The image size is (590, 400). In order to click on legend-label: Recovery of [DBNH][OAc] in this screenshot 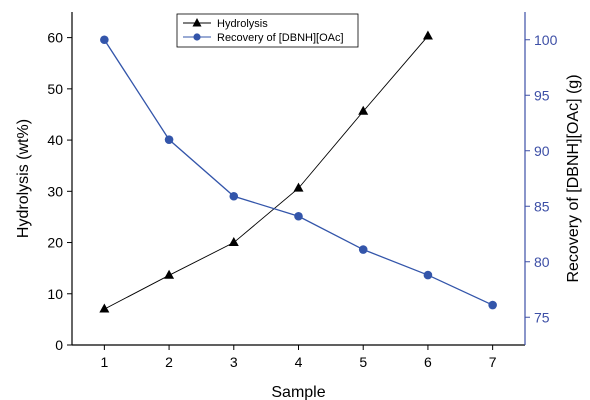, I will do `click(280, 38)`.